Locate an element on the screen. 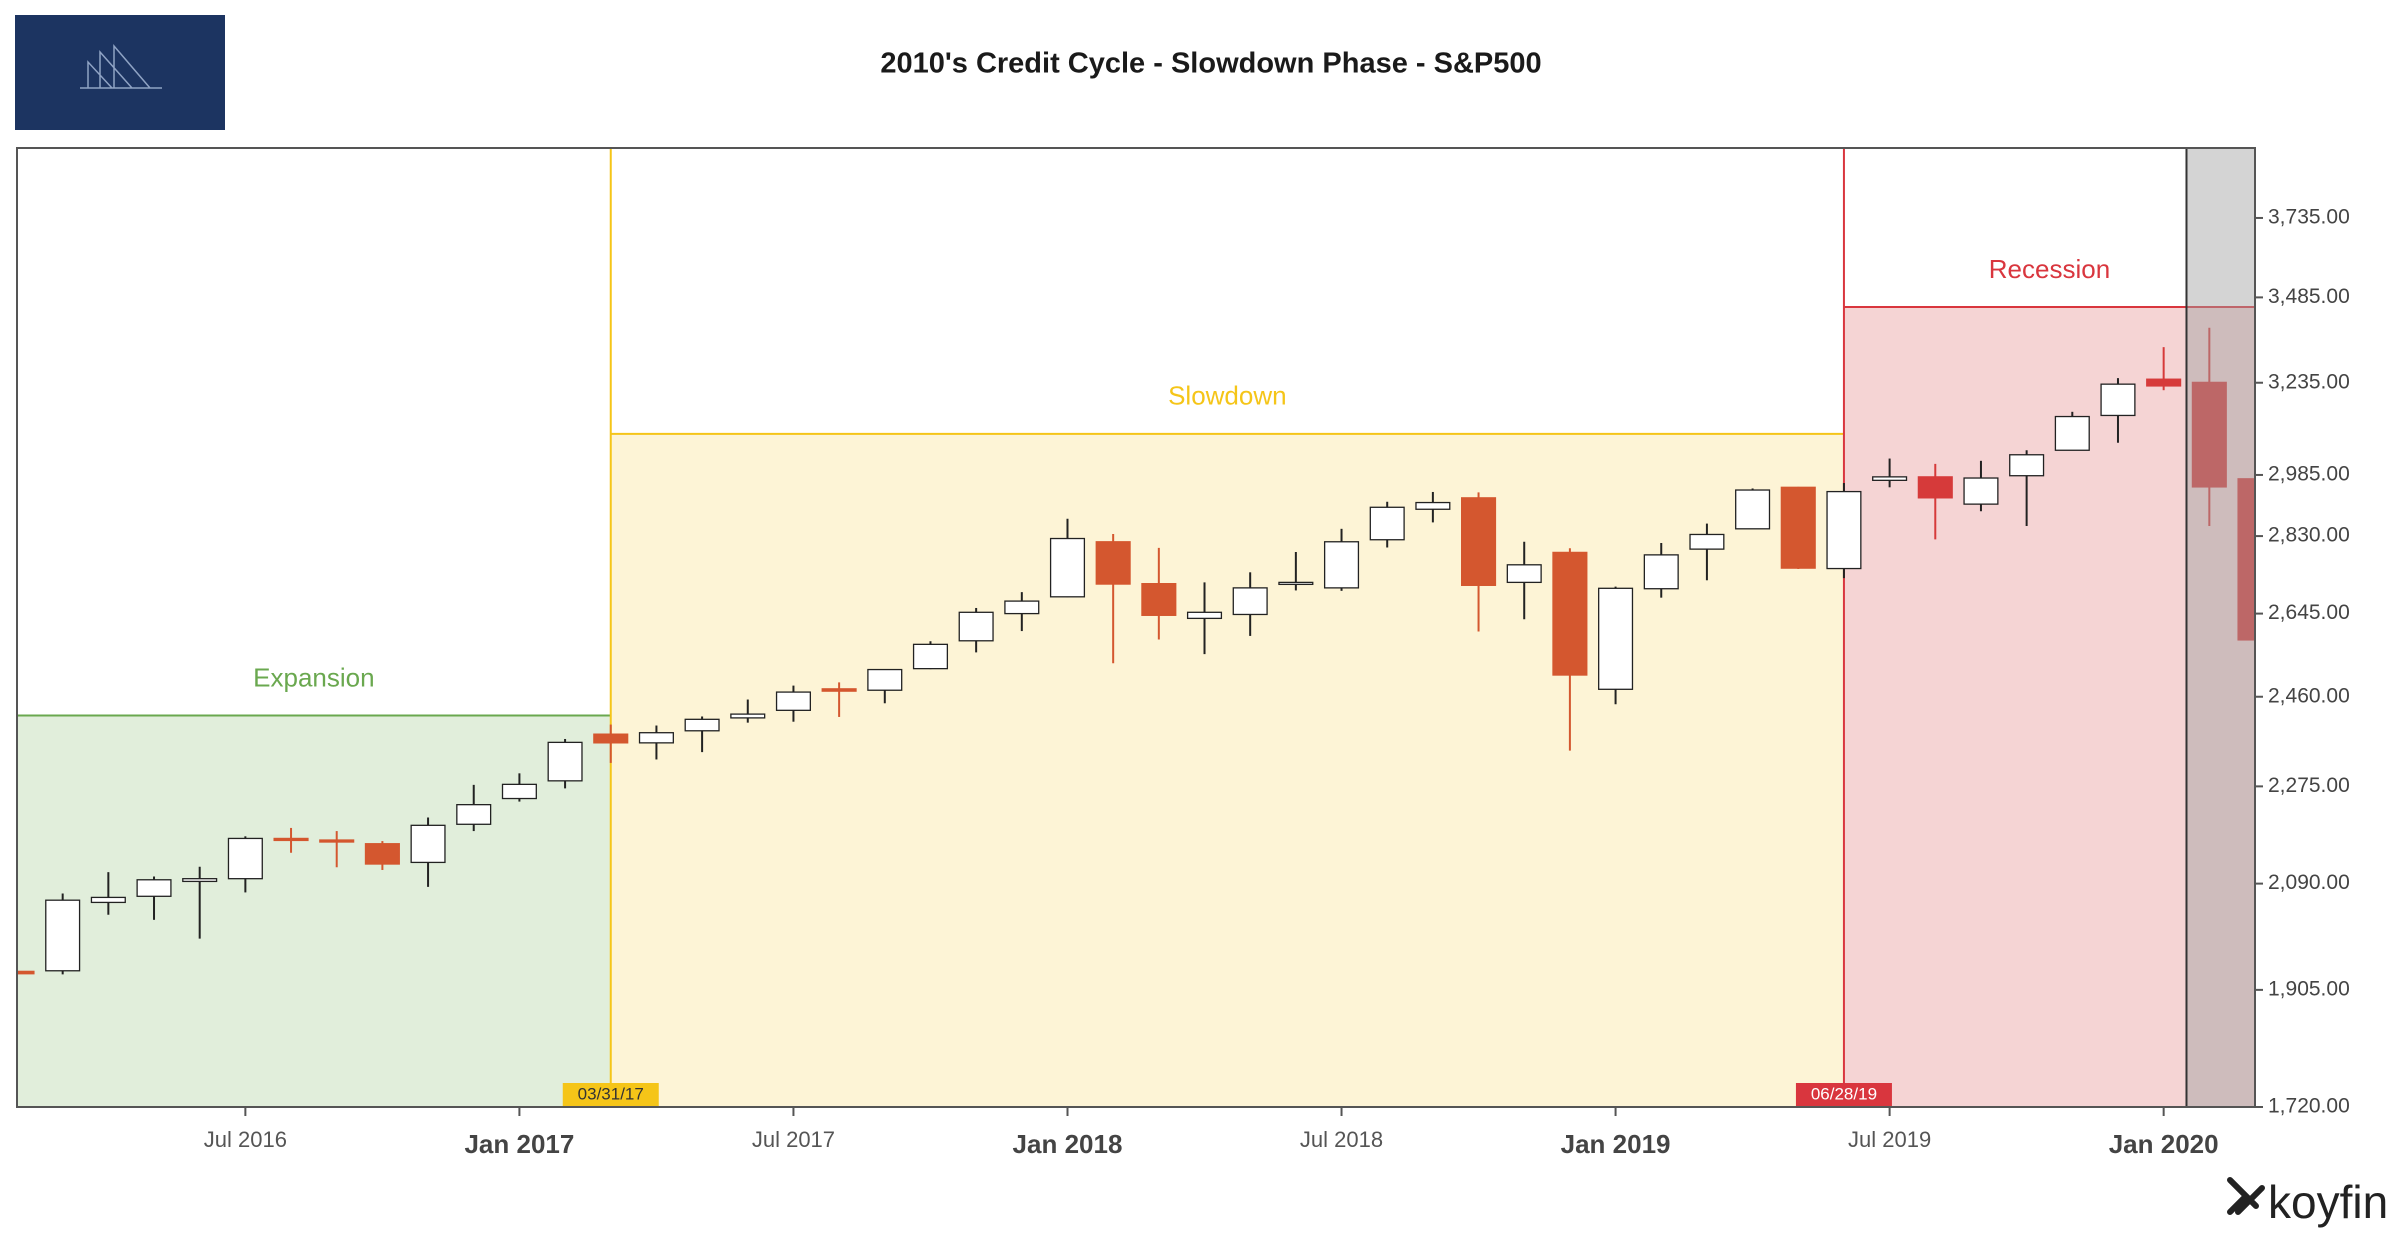  region-fill is located at coordinates (314, 911).